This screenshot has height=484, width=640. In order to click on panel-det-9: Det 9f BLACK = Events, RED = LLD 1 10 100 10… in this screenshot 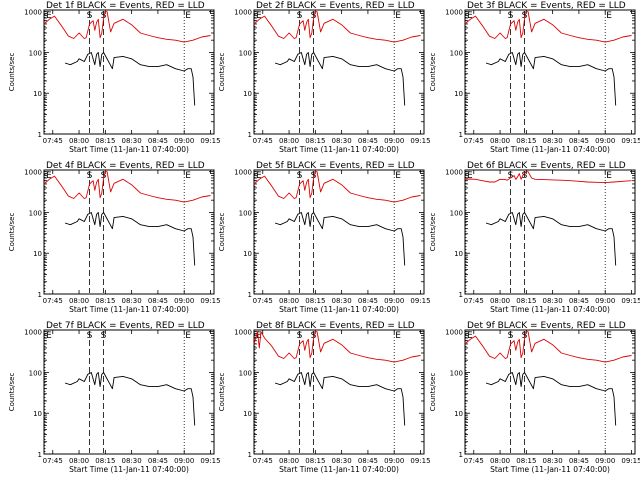, I will do `click(534, 397)`.